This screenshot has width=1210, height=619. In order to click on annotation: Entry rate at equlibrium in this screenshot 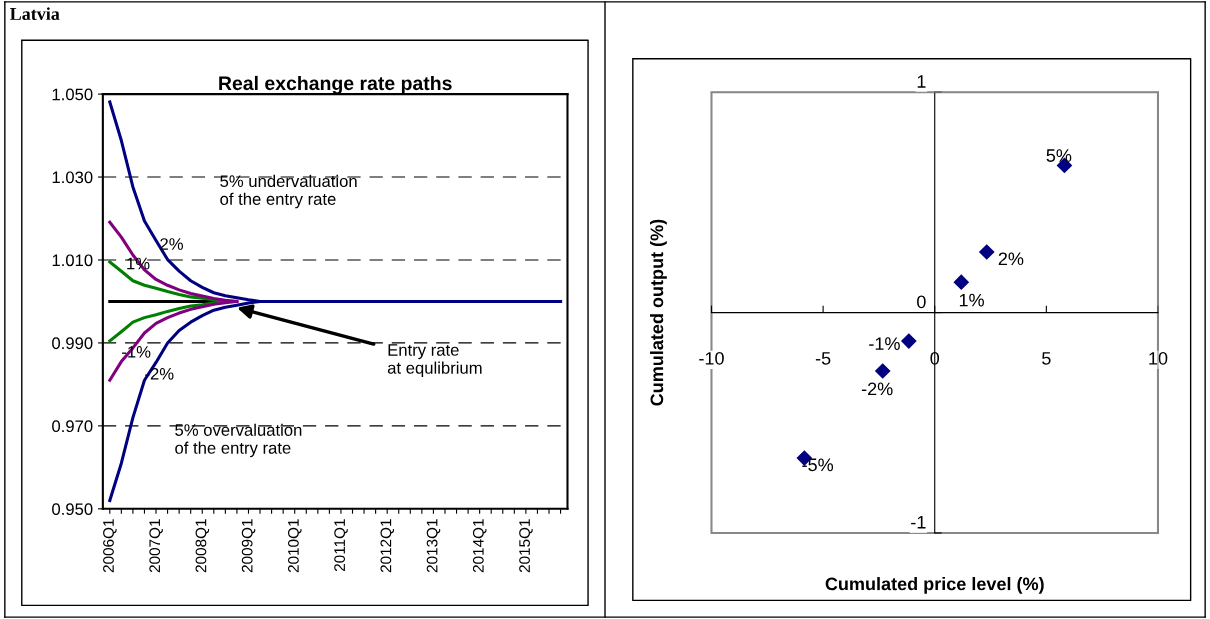, I will do `click(434, 361)`.